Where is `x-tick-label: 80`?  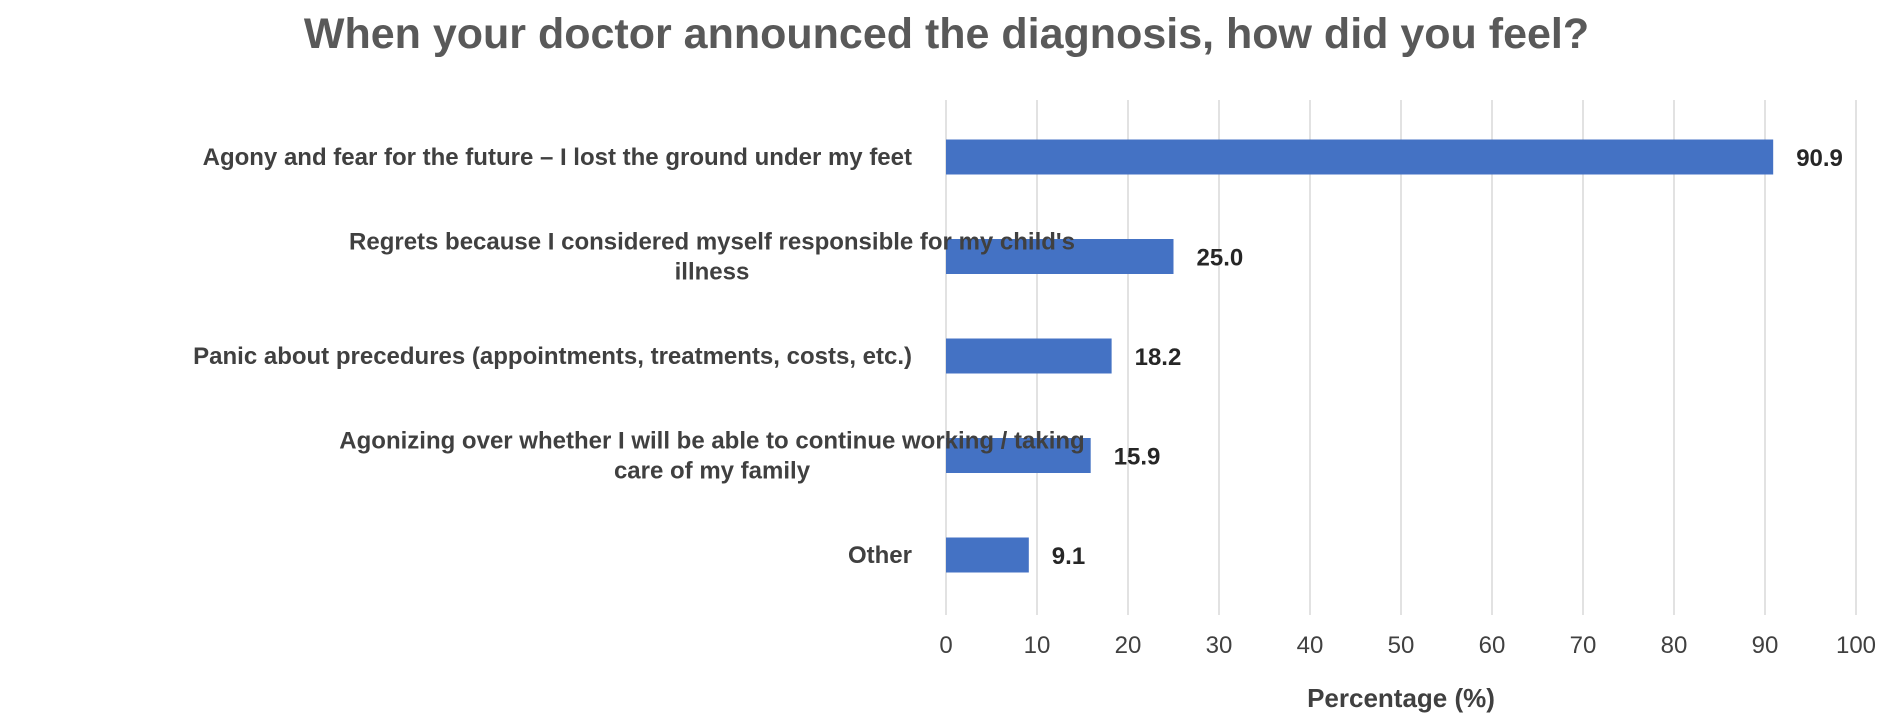
x-tick-label: 80 is located at coordinates (1674, 645).